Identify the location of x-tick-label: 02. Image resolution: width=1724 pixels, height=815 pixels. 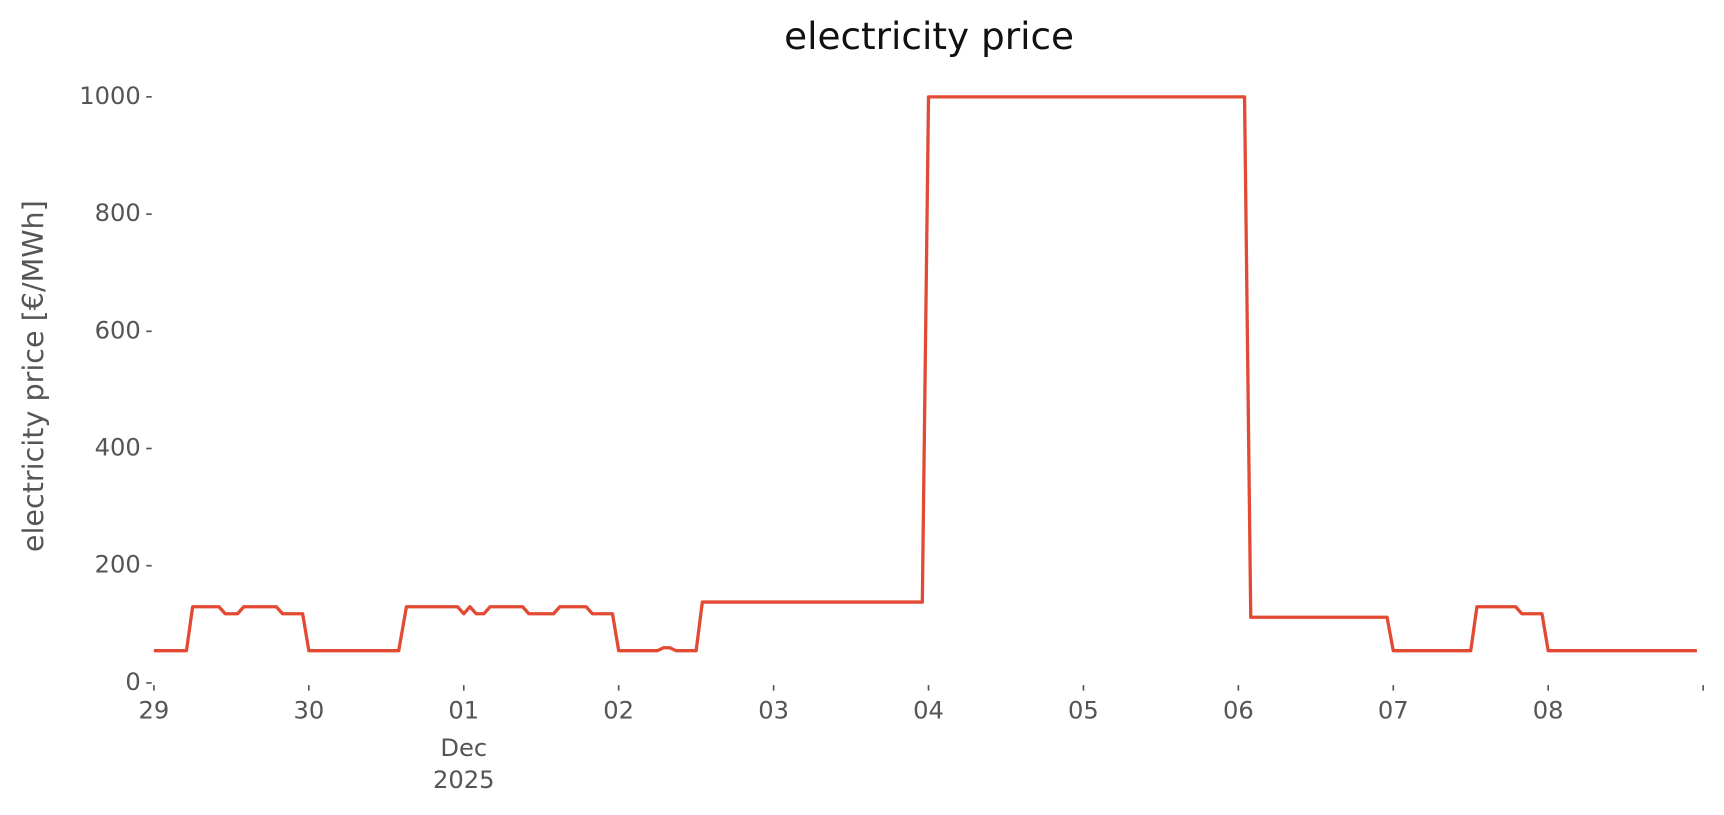
(618, 711).